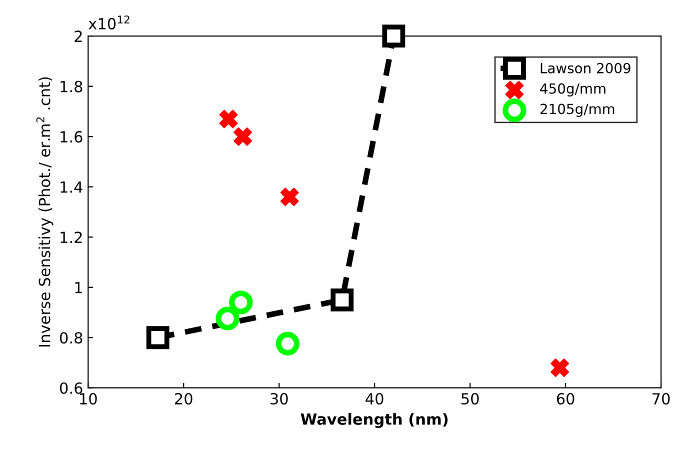 This screenshot has height=451, width=678. Describe the element at coordinates (71, 86) in the screenshot. I see `y-tick-label: 1.8` at that location.